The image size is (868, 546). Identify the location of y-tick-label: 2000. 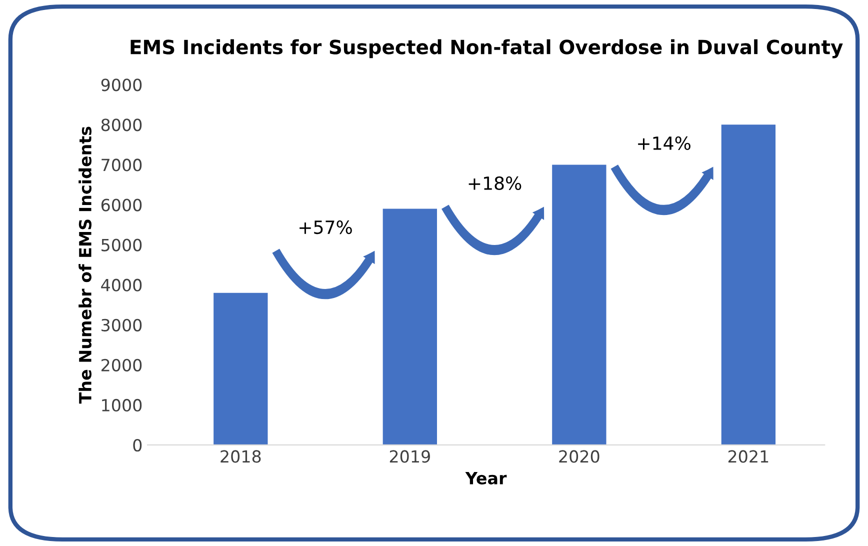
(122, 365).